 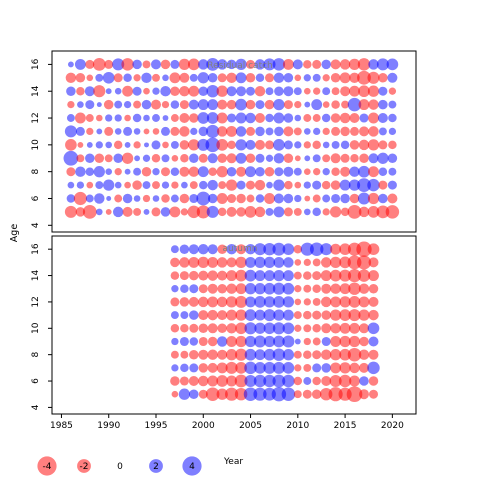 What do you see at coordinates (36, 355) in the screenshot?
I see `y-tick-label: 8` at bounding box center [36, 355].